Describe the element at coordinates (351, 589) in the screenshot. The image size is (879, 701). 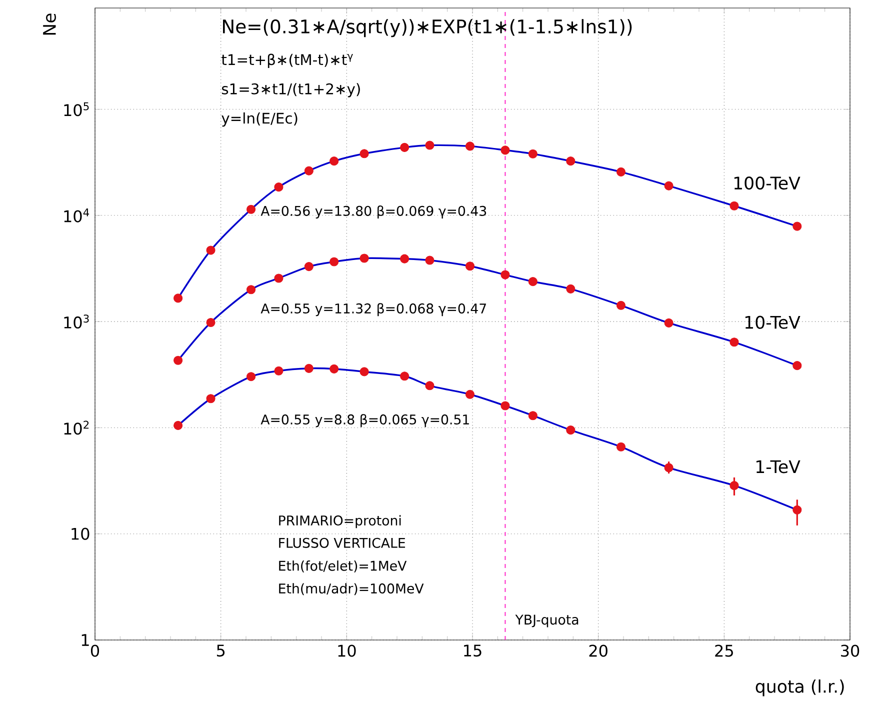
I see `annotation: Eth(mu/adr)=100MeV` at that location.